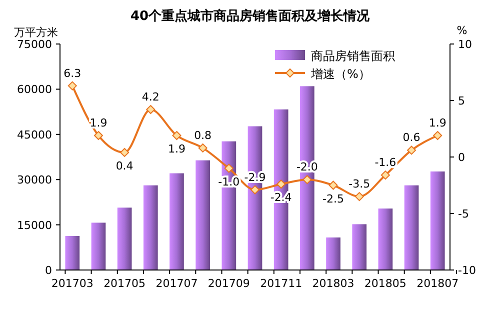 This screenshot has width=500, height=325. What do you see at coordinates (48, 270) in the screenshot?
I see `y-tick-label: 0` at bounding box center [48, 270].